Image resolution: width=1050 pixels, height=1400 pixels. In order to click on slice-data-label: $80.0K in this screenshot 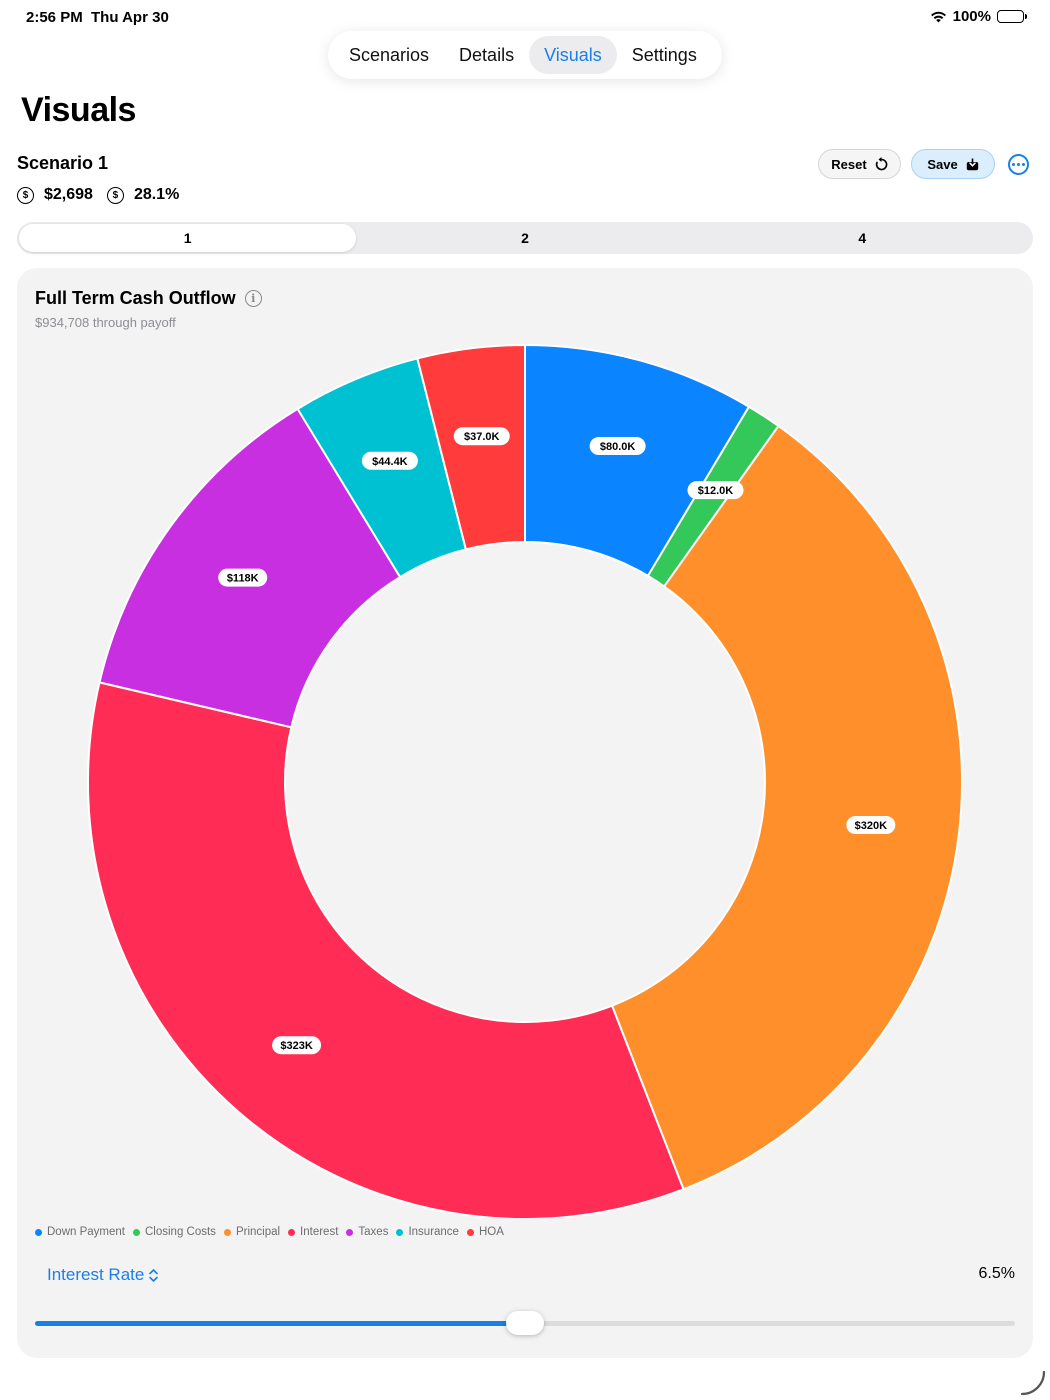, I will do `click(617, 446)`.